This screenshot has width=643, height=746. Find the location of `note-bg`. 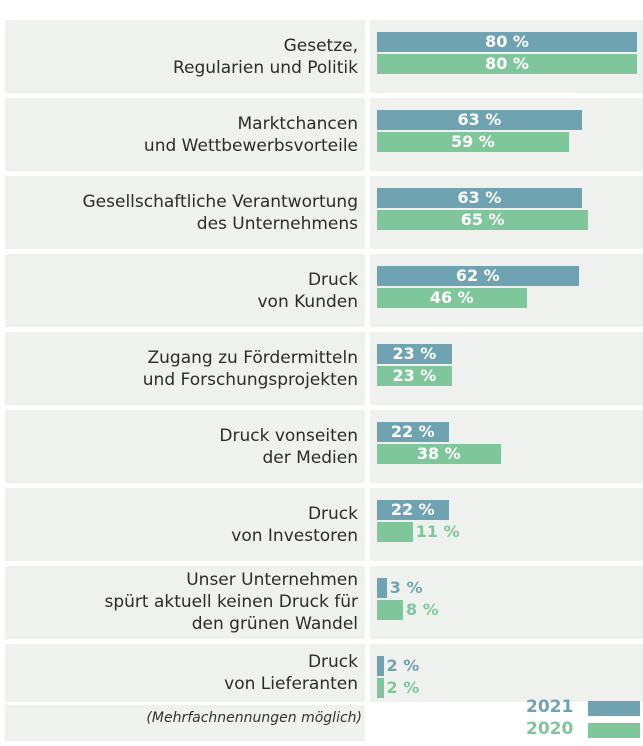

note-bg is located at coordinates (185, 723).